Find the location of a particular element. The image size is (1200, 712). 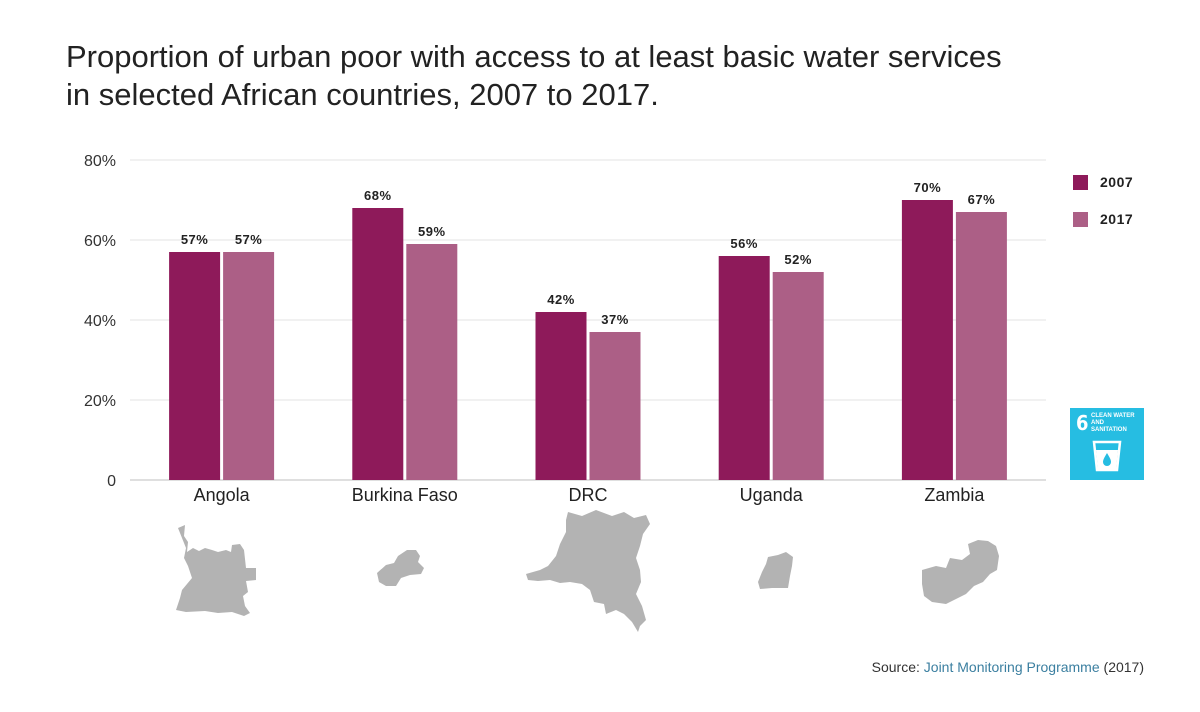

data-label-angola-2007: 57% is located at coordinates (195, 239).